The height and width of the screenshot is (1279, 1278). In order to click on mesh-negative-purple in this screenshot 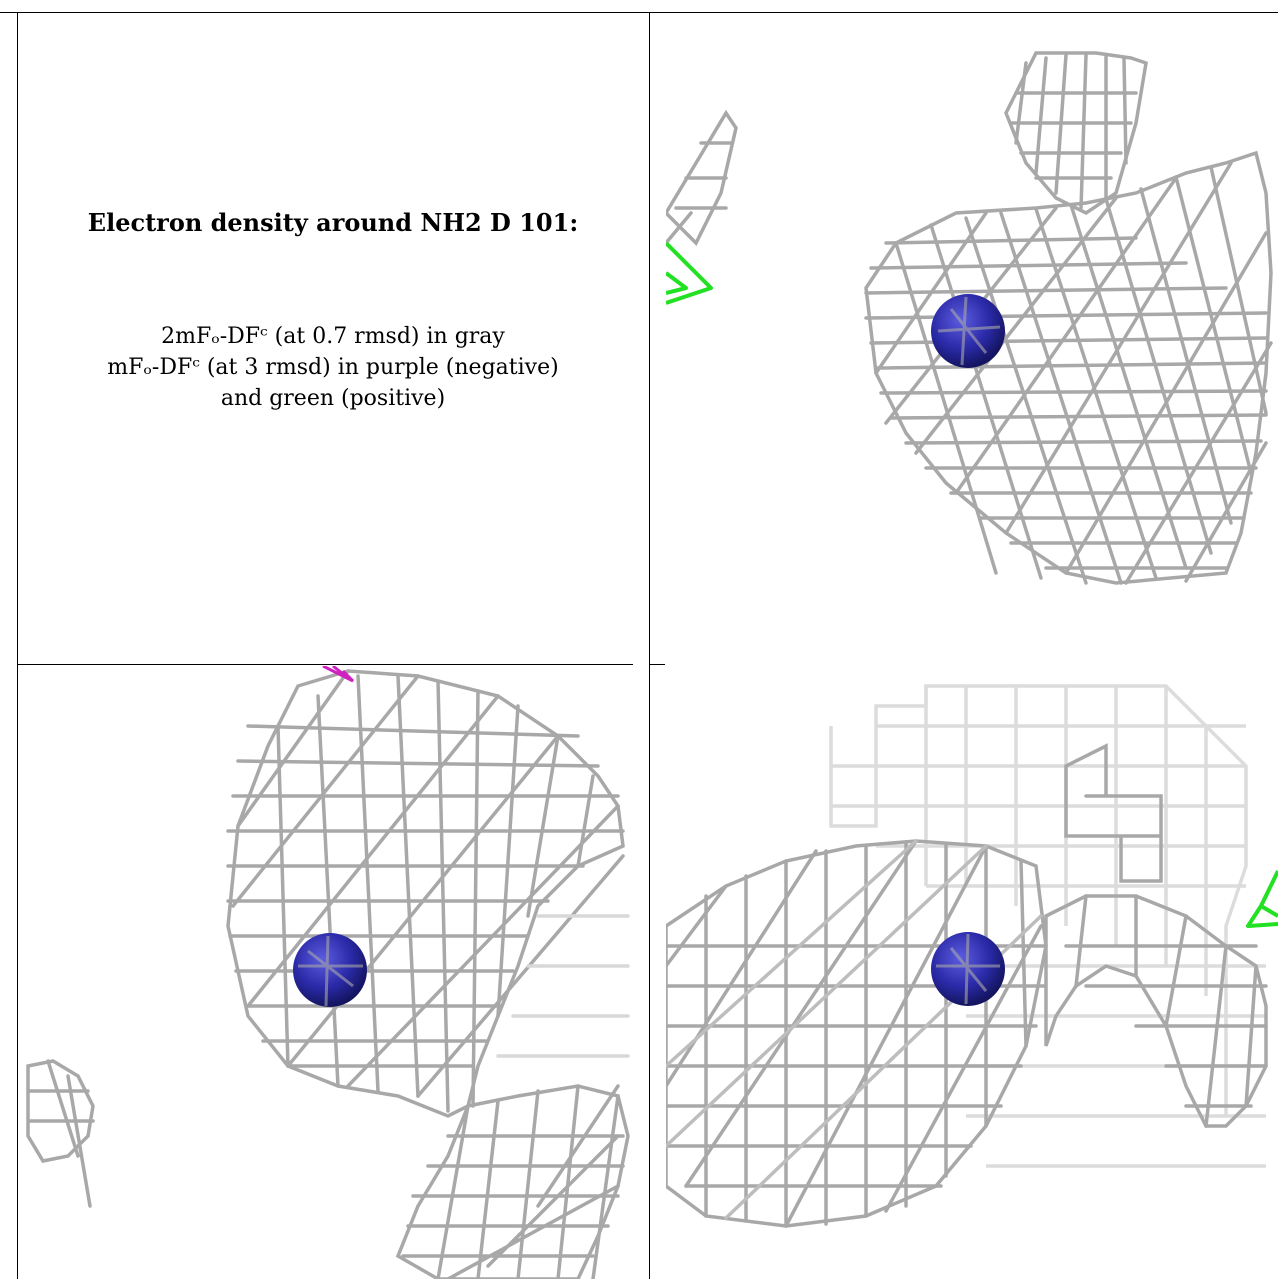, I will do `click(338, 674)`.